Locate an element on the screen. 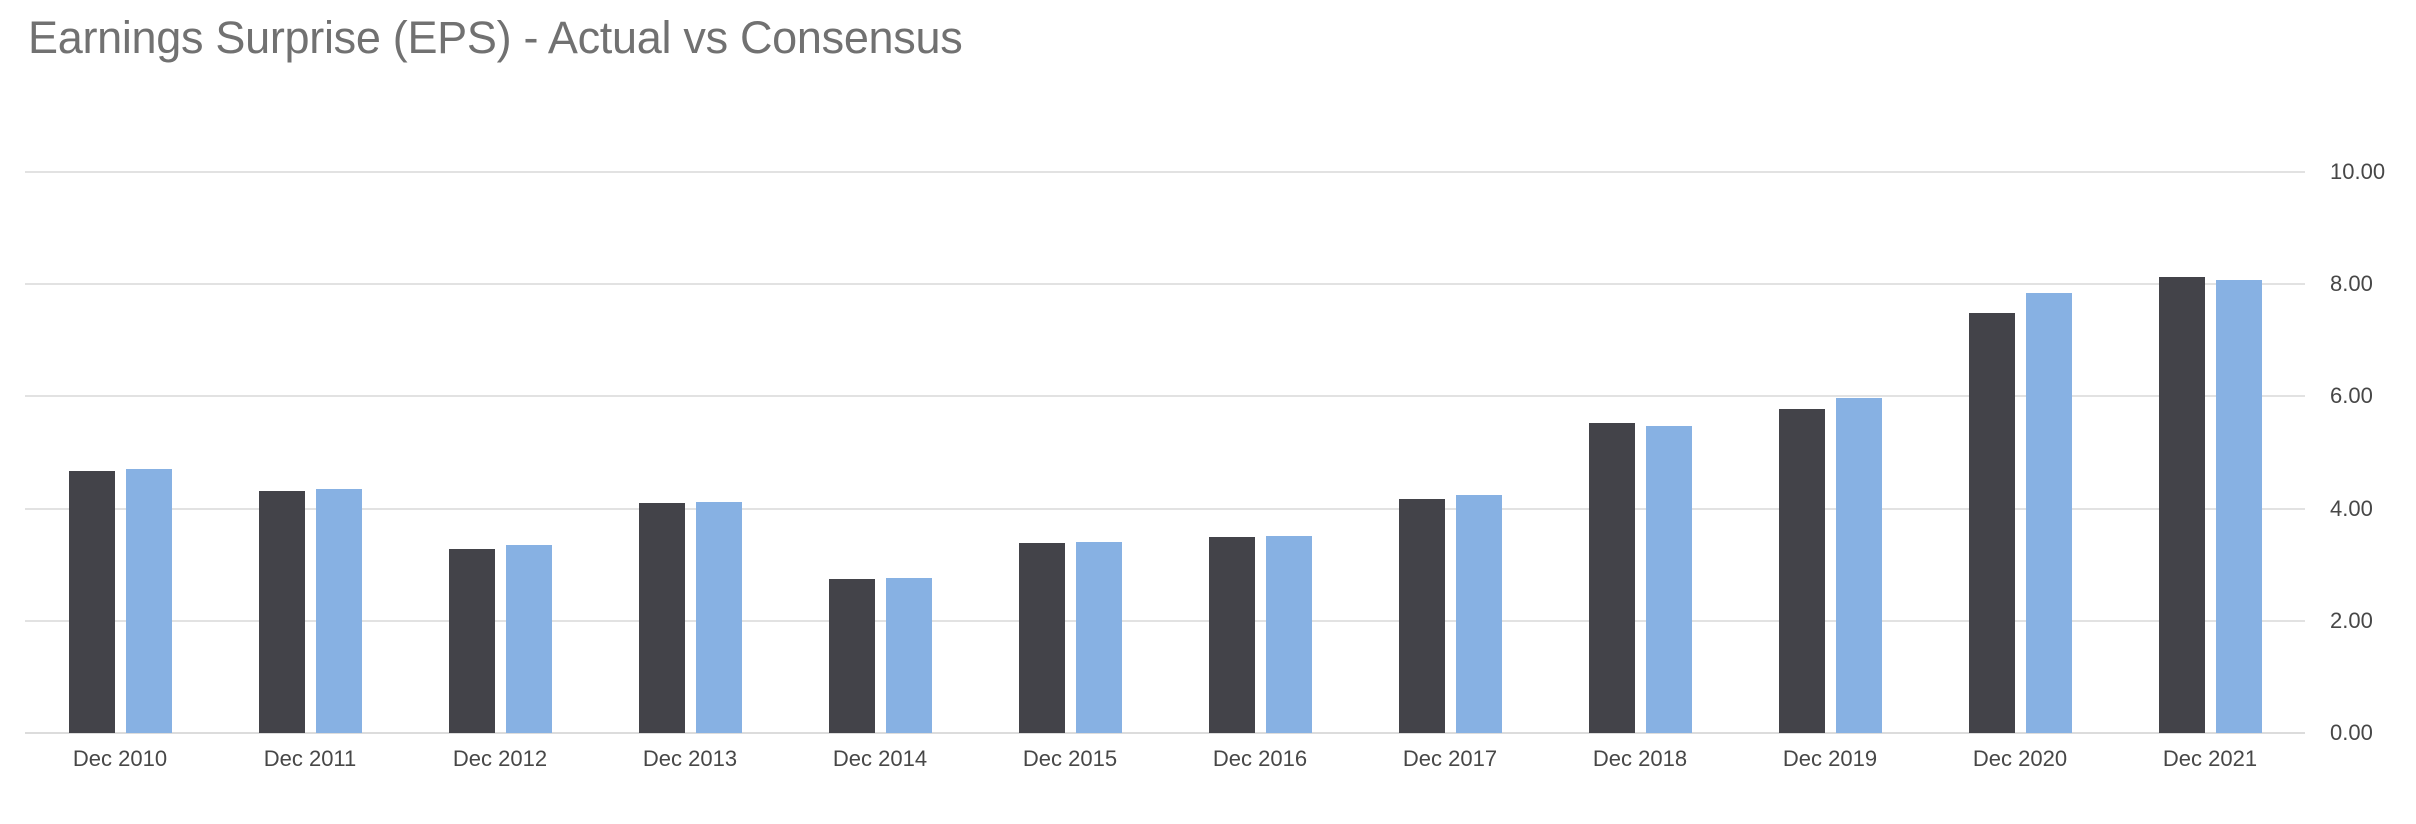  bar-group-dec-2014 is located at coordinates (880, 452).